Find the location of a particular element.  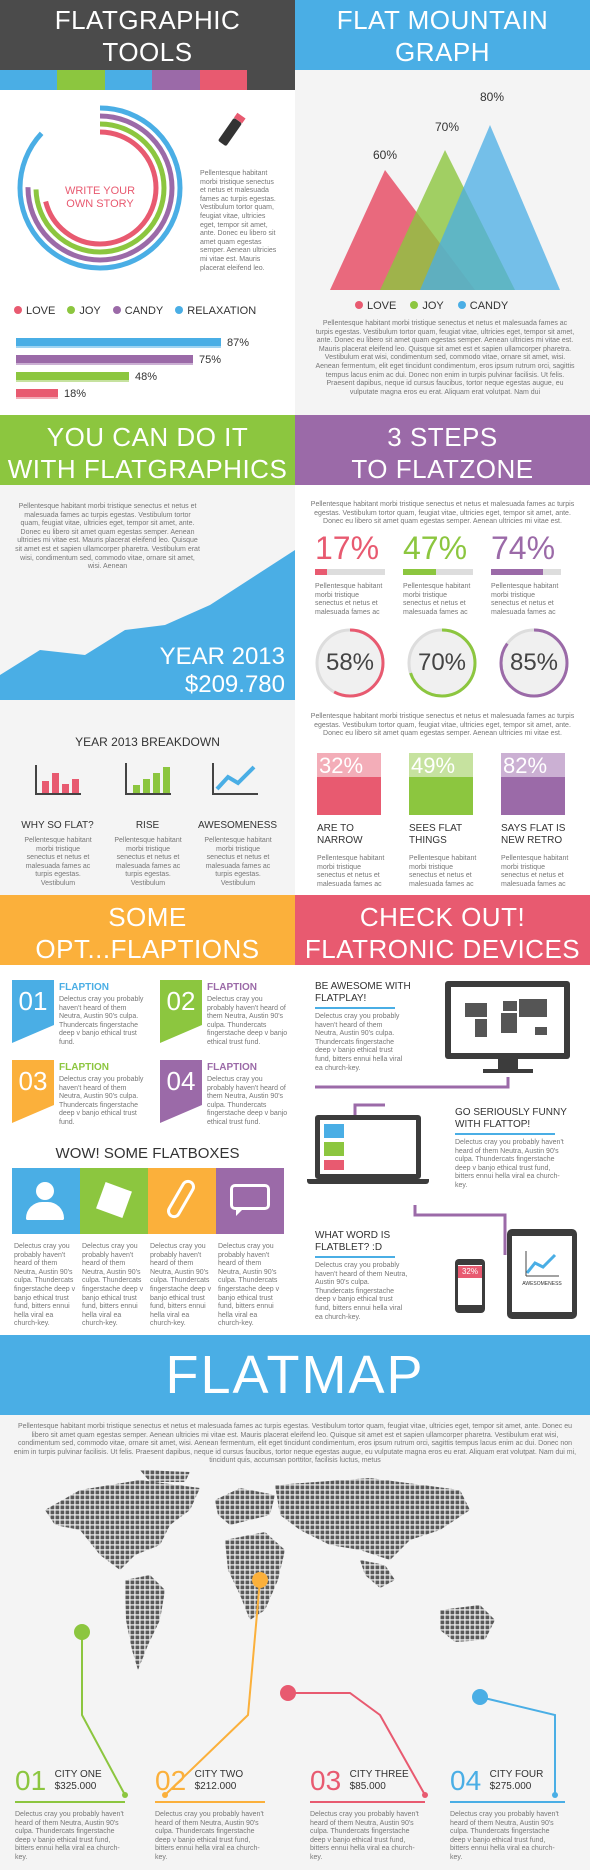

laptop-base is located at coordinates (368, 1181).